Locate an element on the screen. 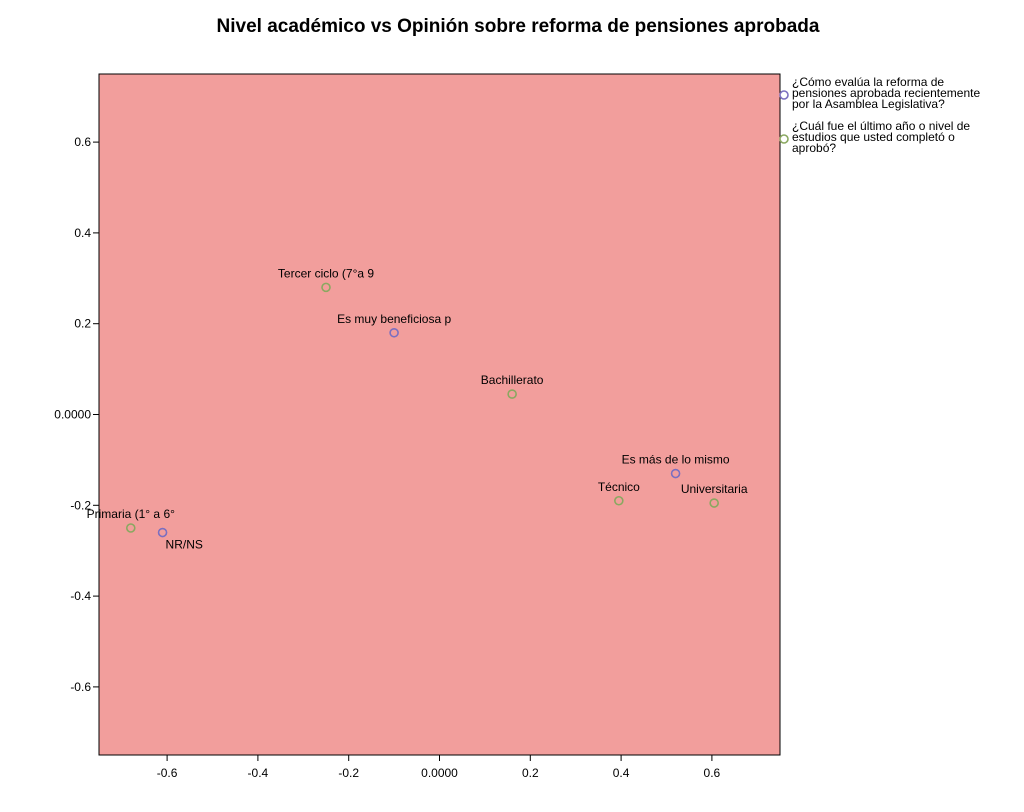 This screenshot has height=812, width=1024. y-tick-label: -0.2 is located at coordinates (80, 505).